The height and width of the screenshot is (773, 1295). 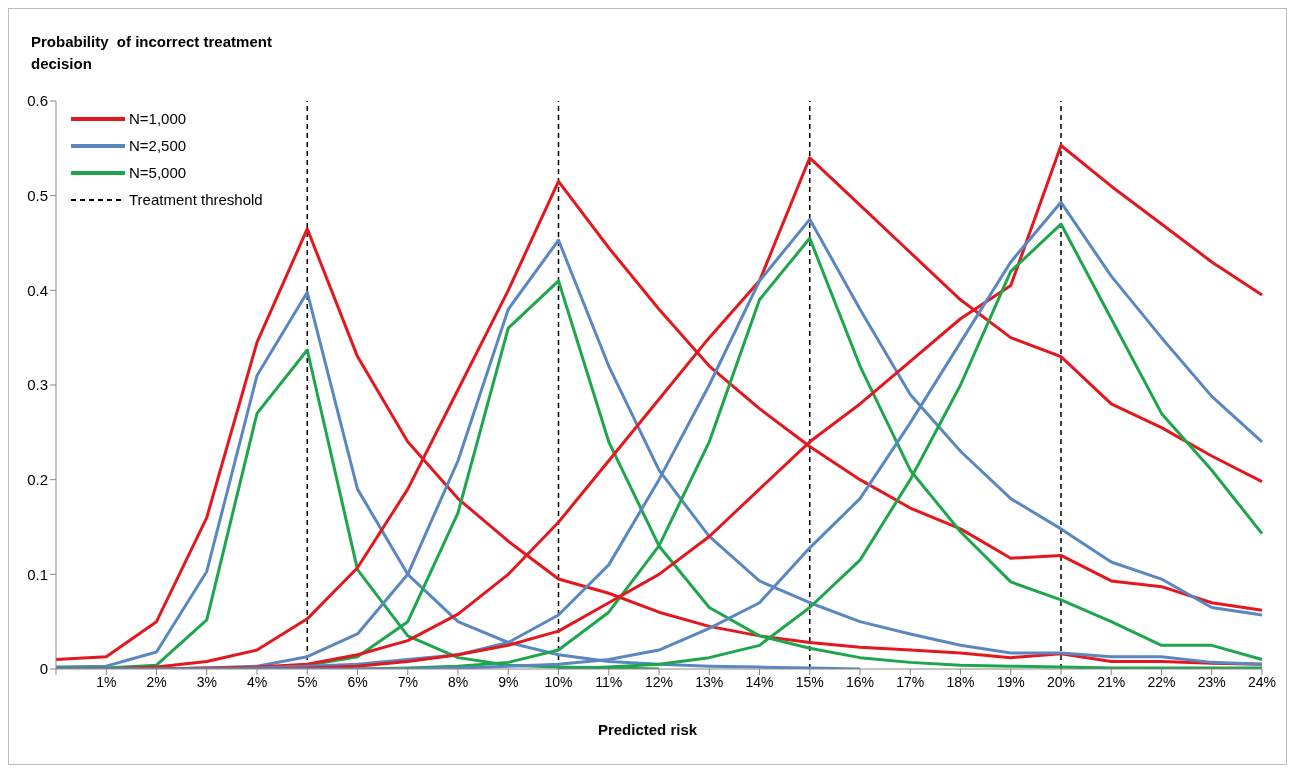 I want to click on x-tick-label: 14%, so click(x=759, y=681).